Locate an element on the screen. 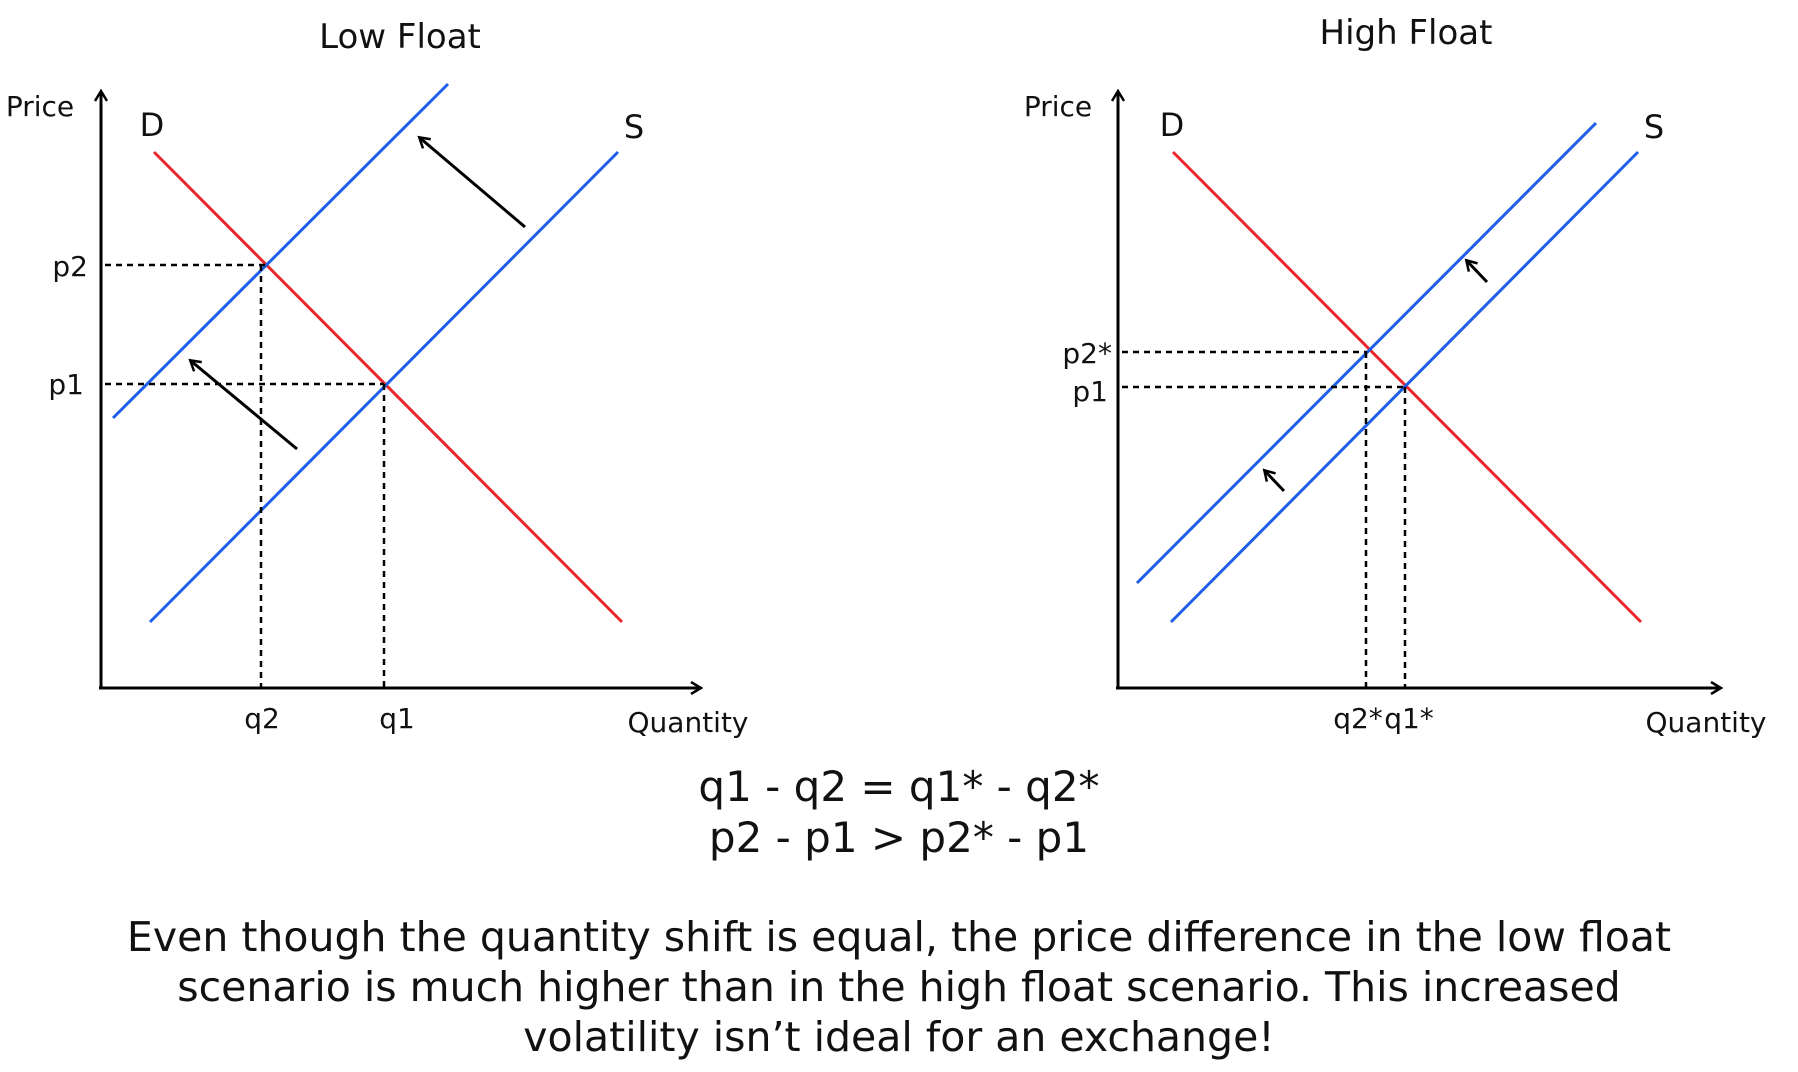 Image resolution: width=1798 pixels, height=1072 pixels. tick-q1-star: q1* is located at coordinates (1409, 718).